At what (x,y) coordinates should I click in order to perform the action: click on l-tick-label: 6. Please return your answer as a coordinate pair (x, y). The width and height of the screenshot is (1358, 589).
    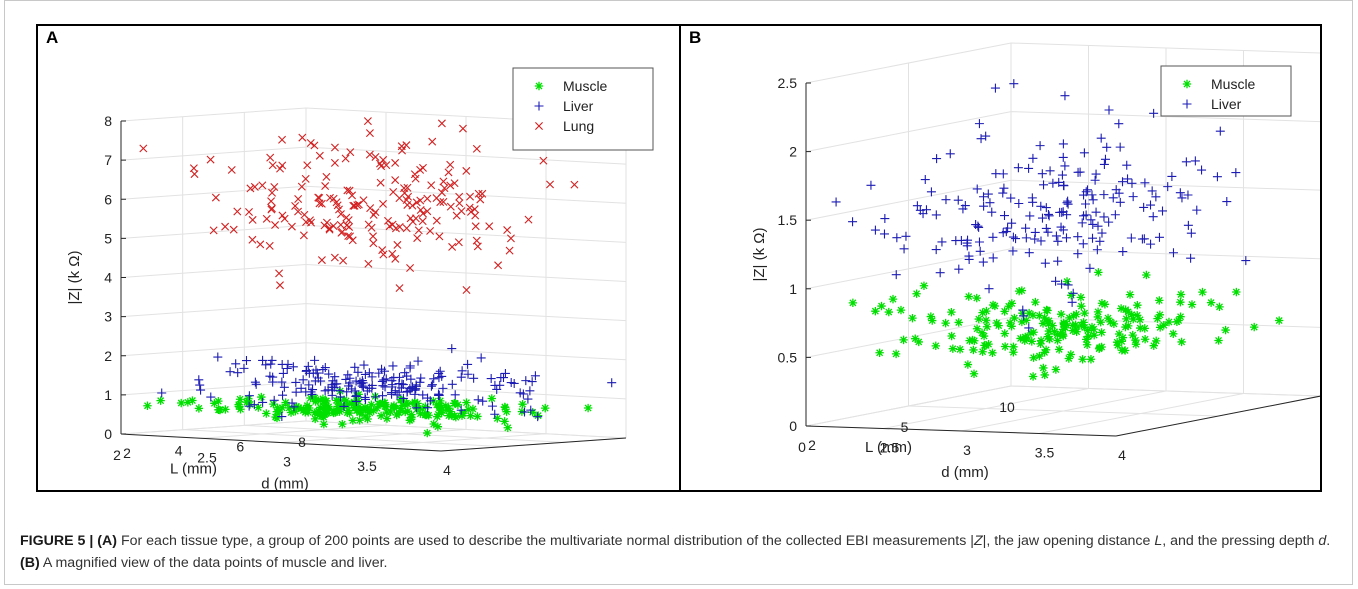
    Looking at the image, I should click on (240, 446).